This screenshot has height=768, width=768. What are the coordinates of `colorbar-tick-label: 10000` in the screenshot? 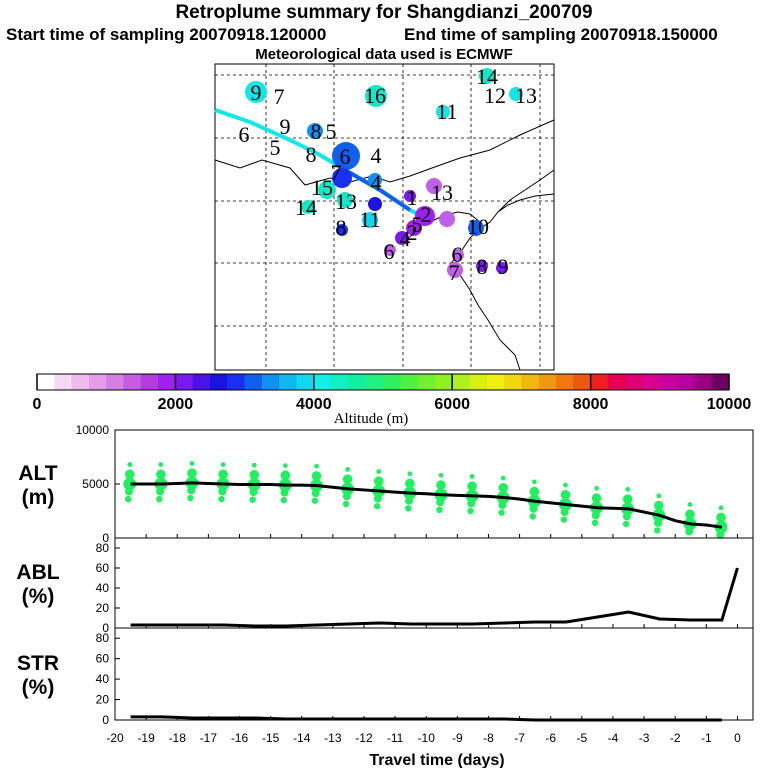 It's located at (729, 404).